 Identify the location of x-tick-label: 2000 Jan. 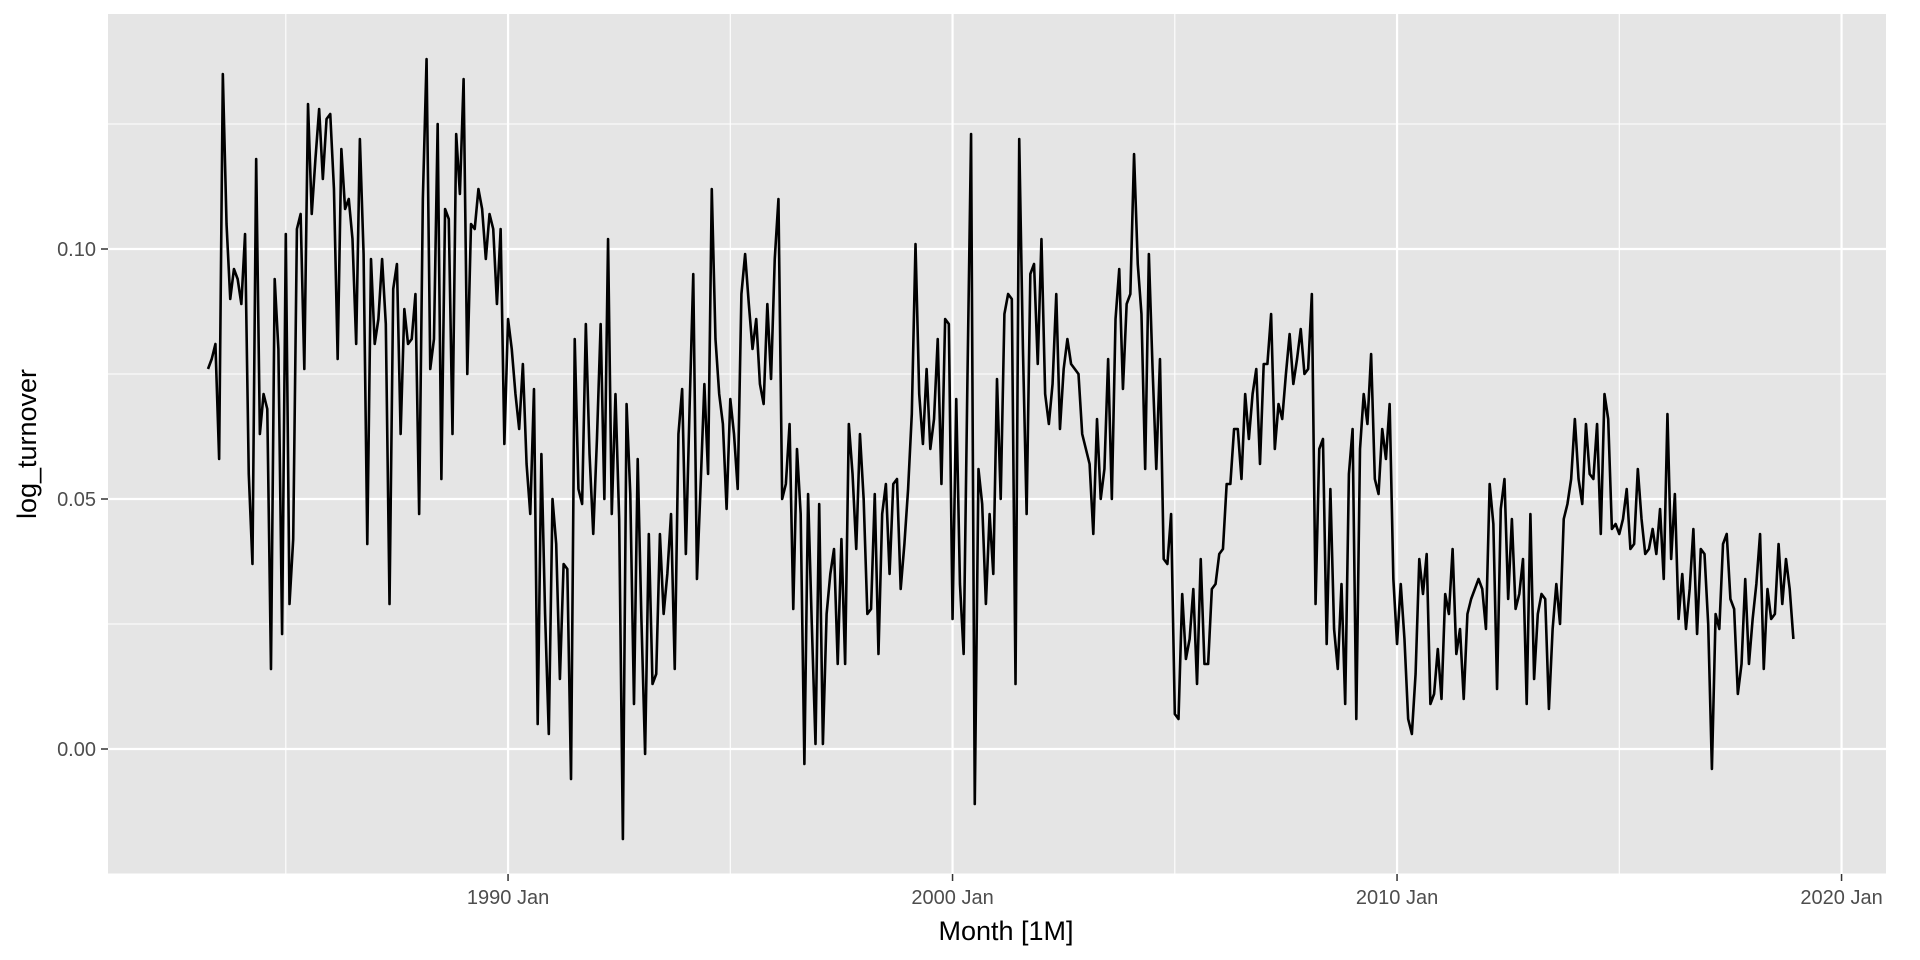
(952, 898).